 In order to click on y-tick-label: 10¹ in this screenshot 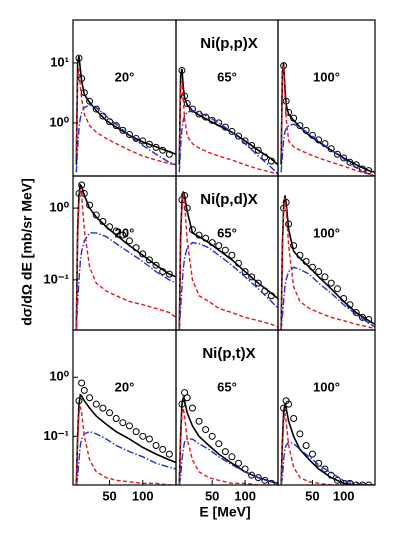, I will do `click(59, 61)`.